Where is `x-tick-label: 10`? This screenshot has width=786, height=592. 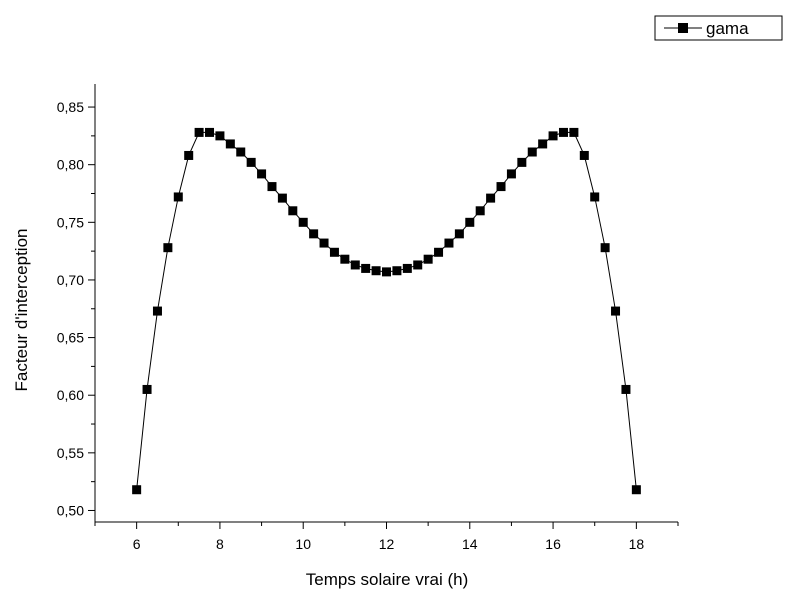
x-tick-label: 10 is located at coordinates (303, 544).